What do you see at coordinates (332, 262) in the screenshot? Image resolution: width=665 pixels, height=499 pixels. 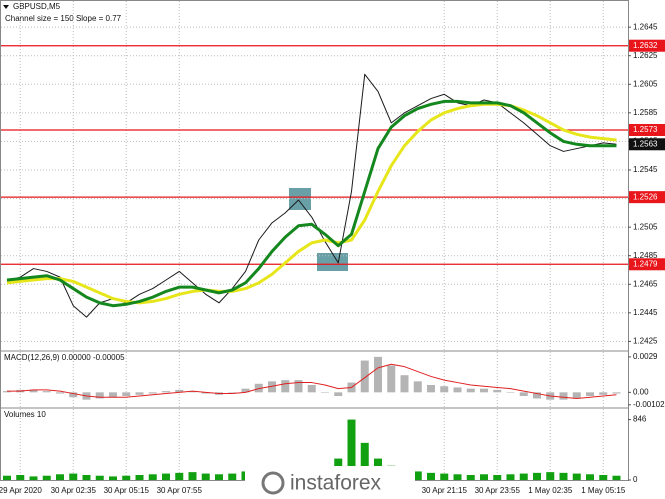 I see `highlight-box` at bounding box center [332, 262].